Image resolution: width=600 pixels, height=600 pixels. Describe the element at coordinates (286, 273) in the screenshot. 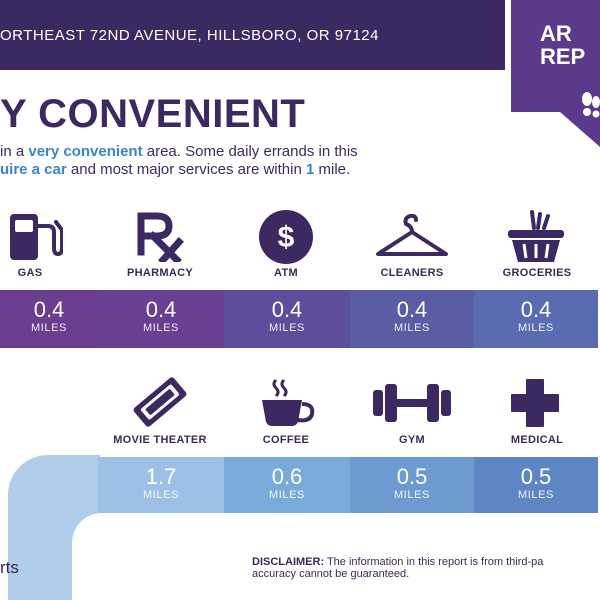

I see `service-label-atm: ATM` at that location.